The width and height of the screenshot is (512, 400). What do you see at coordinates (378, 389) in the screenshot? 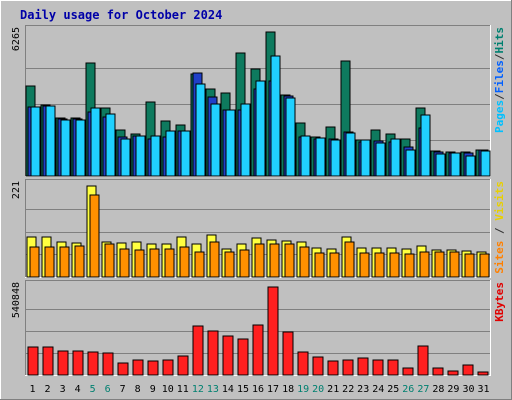
I see `x-tick-label: 24` at bounding box center [378, 389].